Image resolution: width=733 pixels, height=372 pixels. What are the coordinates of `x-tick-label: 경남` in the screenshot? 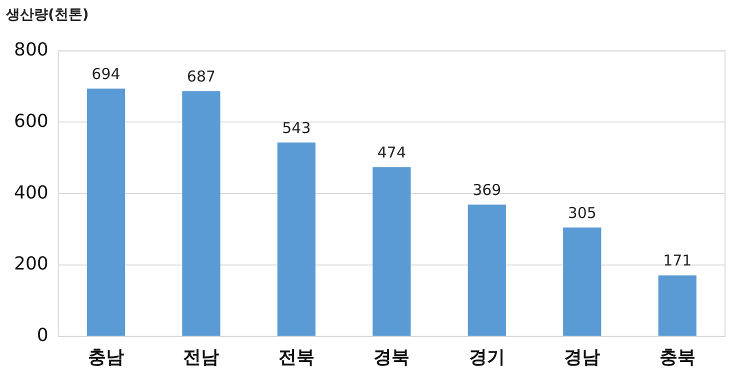 It's located at (582, 357).